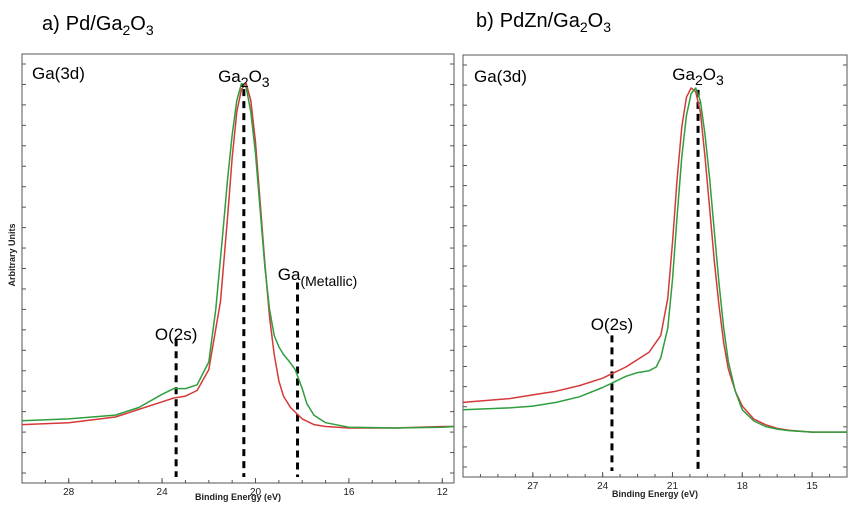  What do you see at coordinates (655, 280) in the screenshot?
I see `panel-b-markers` at bounding box center [655, 280].